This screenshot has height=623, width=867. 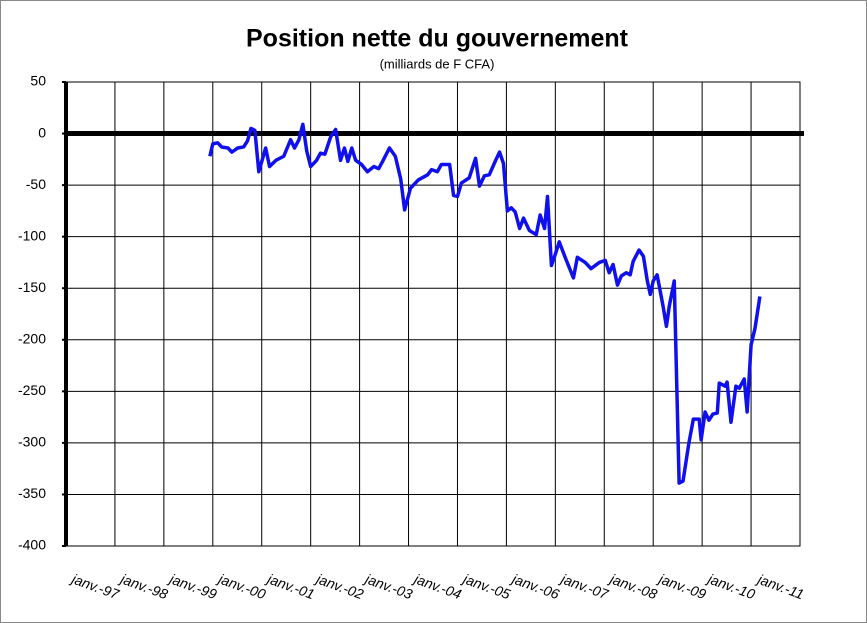 What do you see at coordinates (32, 442) in the screenshot?
I see `y-tick-label: -300` at bounding box center [32, 442].